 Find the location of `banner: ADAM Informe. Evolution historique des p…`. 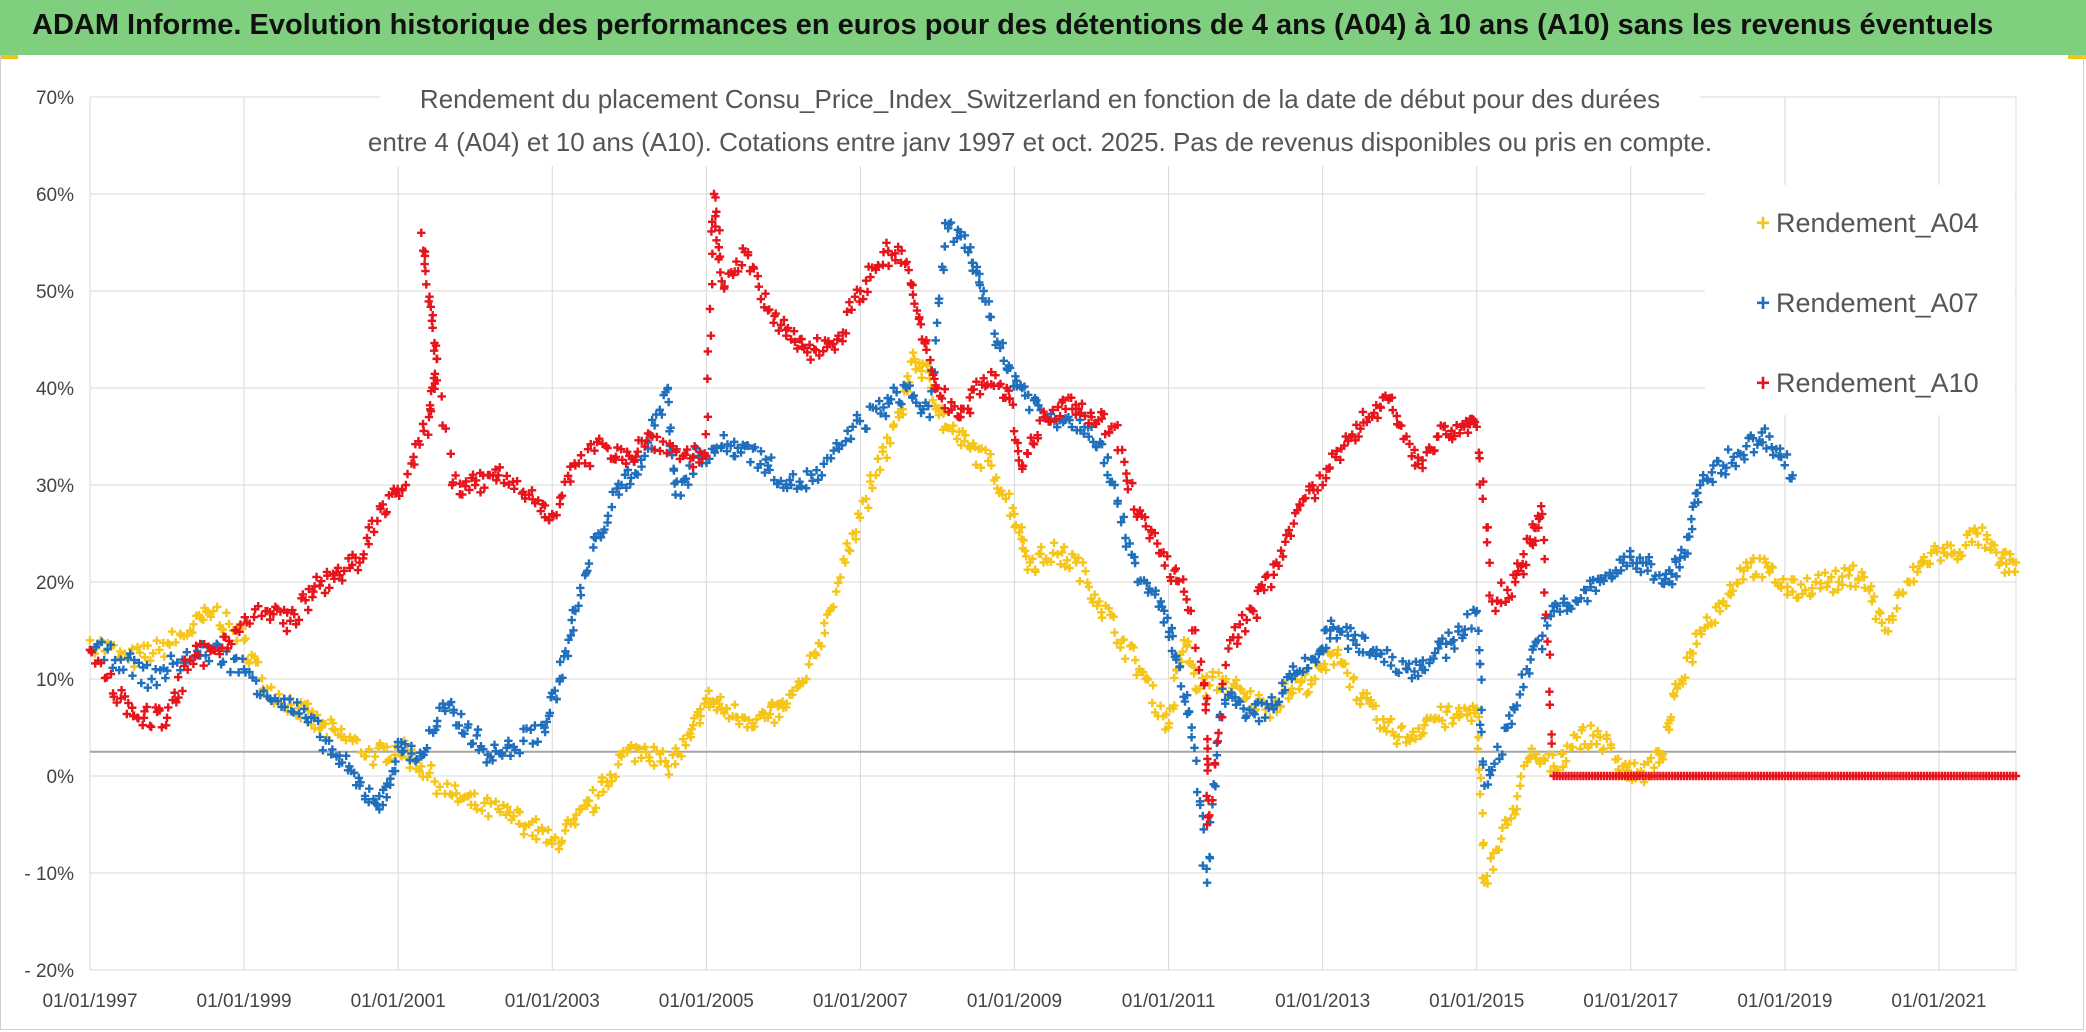

banner: ADAM Informe. Evolution historique des p… is located at coordinates (1043, 27).